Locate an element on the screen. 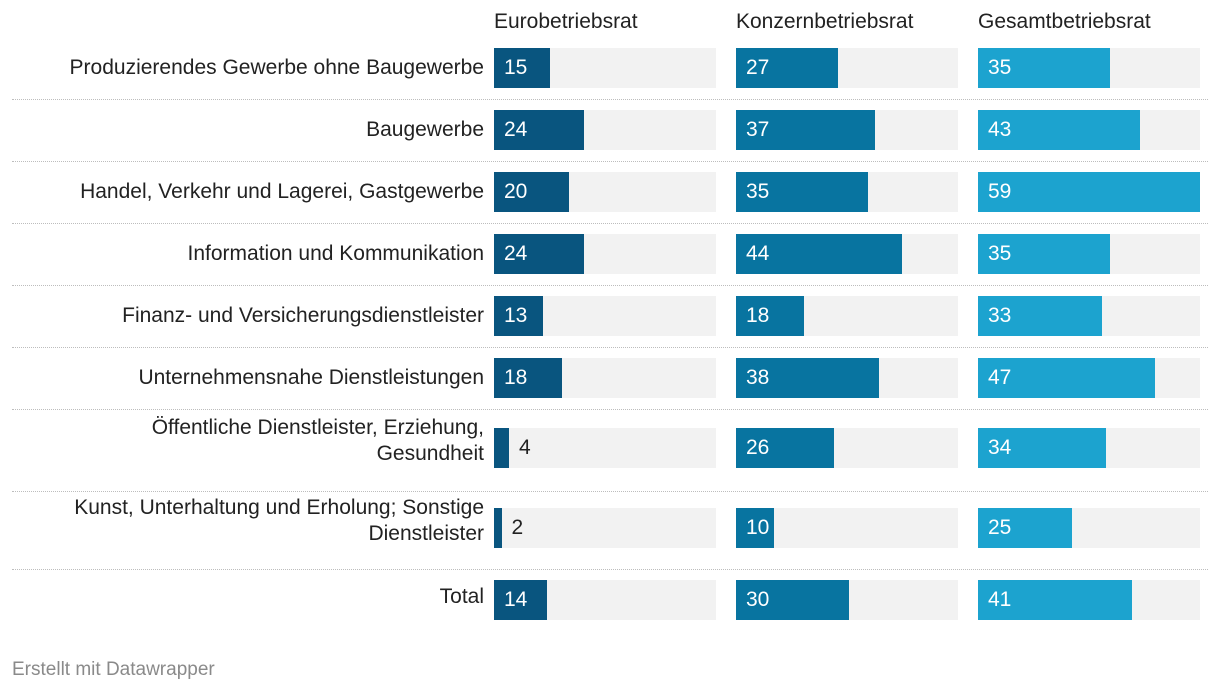 This screenshot has width=1220, height=696. category-label: Unternehmensnahe Dienstleistungen is located at coordinates (242, 378).